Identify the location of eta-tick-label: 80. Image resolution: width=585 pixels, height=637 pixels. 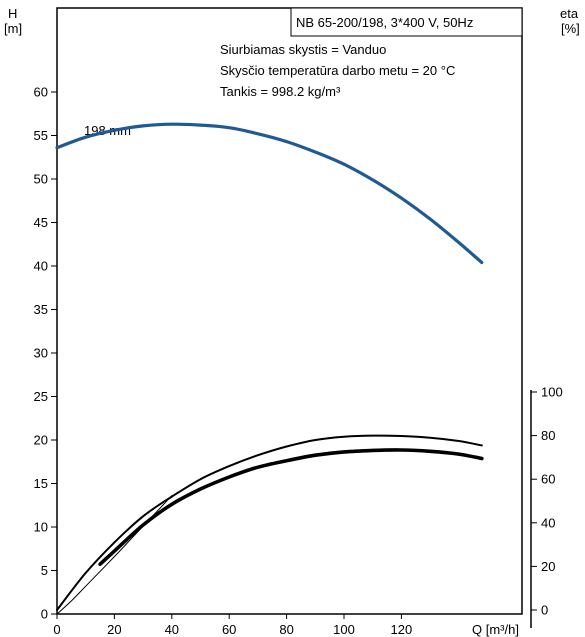
(548, 435).